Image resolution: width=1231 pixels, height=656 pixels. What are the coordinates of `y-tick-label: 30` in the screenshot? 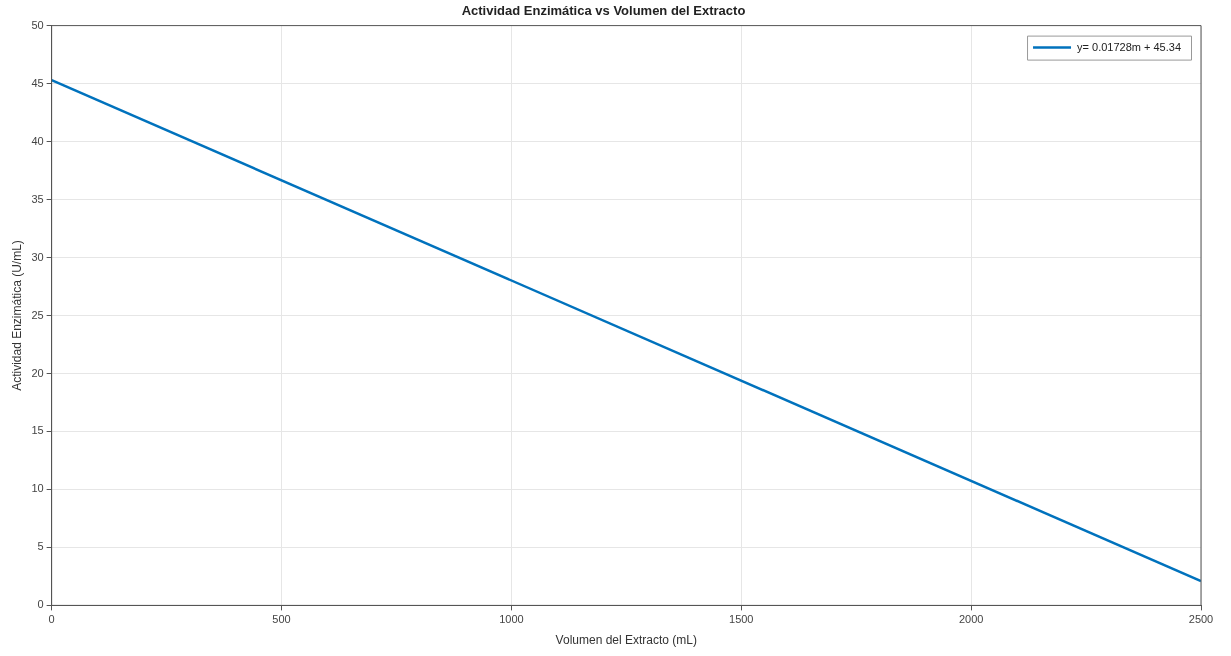 It's located at (37, 256).